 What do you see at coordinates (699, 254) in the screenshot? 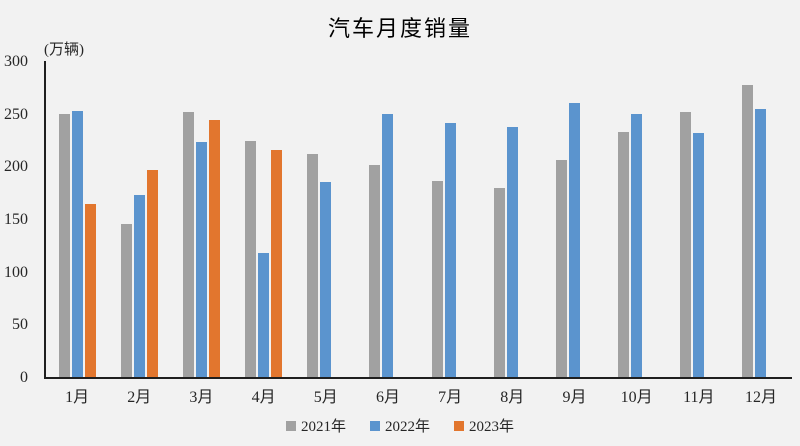
I see `bar-2022年-11月` at bounding box center [699, 254].